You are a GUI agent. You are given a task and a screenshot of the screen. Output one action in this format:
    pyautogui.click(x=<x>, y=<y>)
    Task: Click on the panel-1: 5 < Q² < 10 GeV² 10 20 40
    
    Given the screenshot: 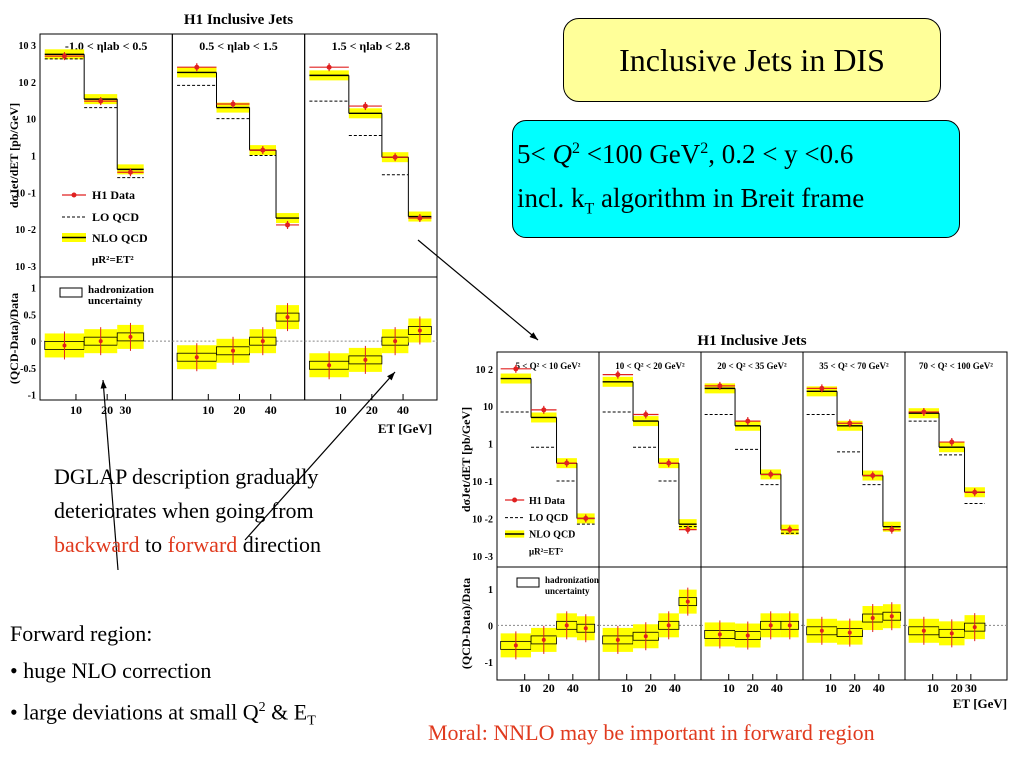 What is the action you would take?
    pyautogui.click(x=548, y=523)
    